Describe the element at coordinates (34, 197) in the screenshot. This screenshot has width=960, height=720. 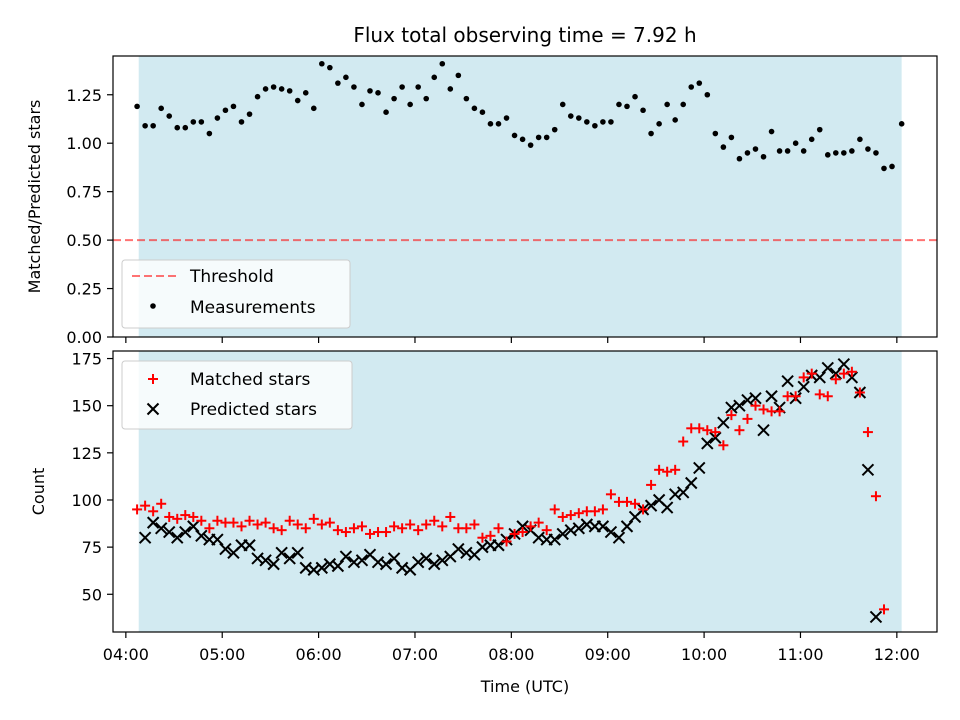
I see `top-y-axis-label: Matched/Predicted stars` at that location.